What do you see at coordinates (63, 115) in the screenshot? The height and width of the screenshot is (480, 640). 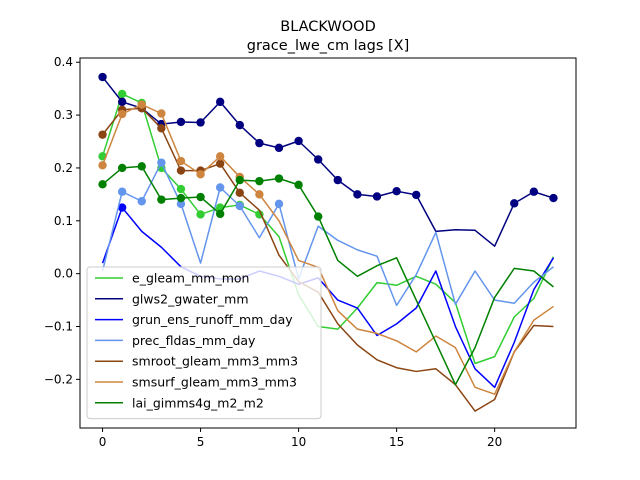 I see `y-tick-label: 0.3` at bounding box center [63, 115].